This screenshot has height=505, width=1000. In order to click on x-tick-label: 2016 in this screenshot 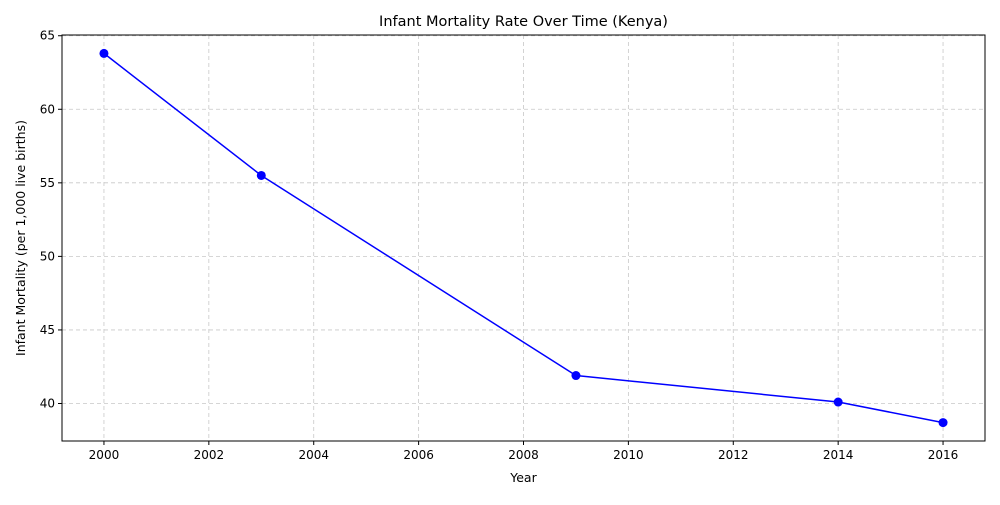, I will do `click(943, 455)`.